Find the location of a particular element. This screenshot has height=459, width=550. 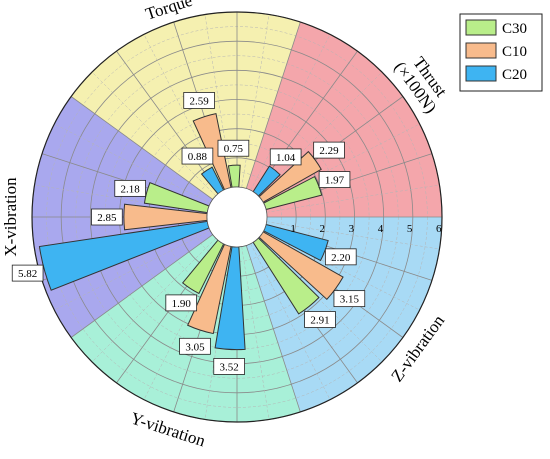

legend-swatch-c20 is located at coordinates (481, 73).